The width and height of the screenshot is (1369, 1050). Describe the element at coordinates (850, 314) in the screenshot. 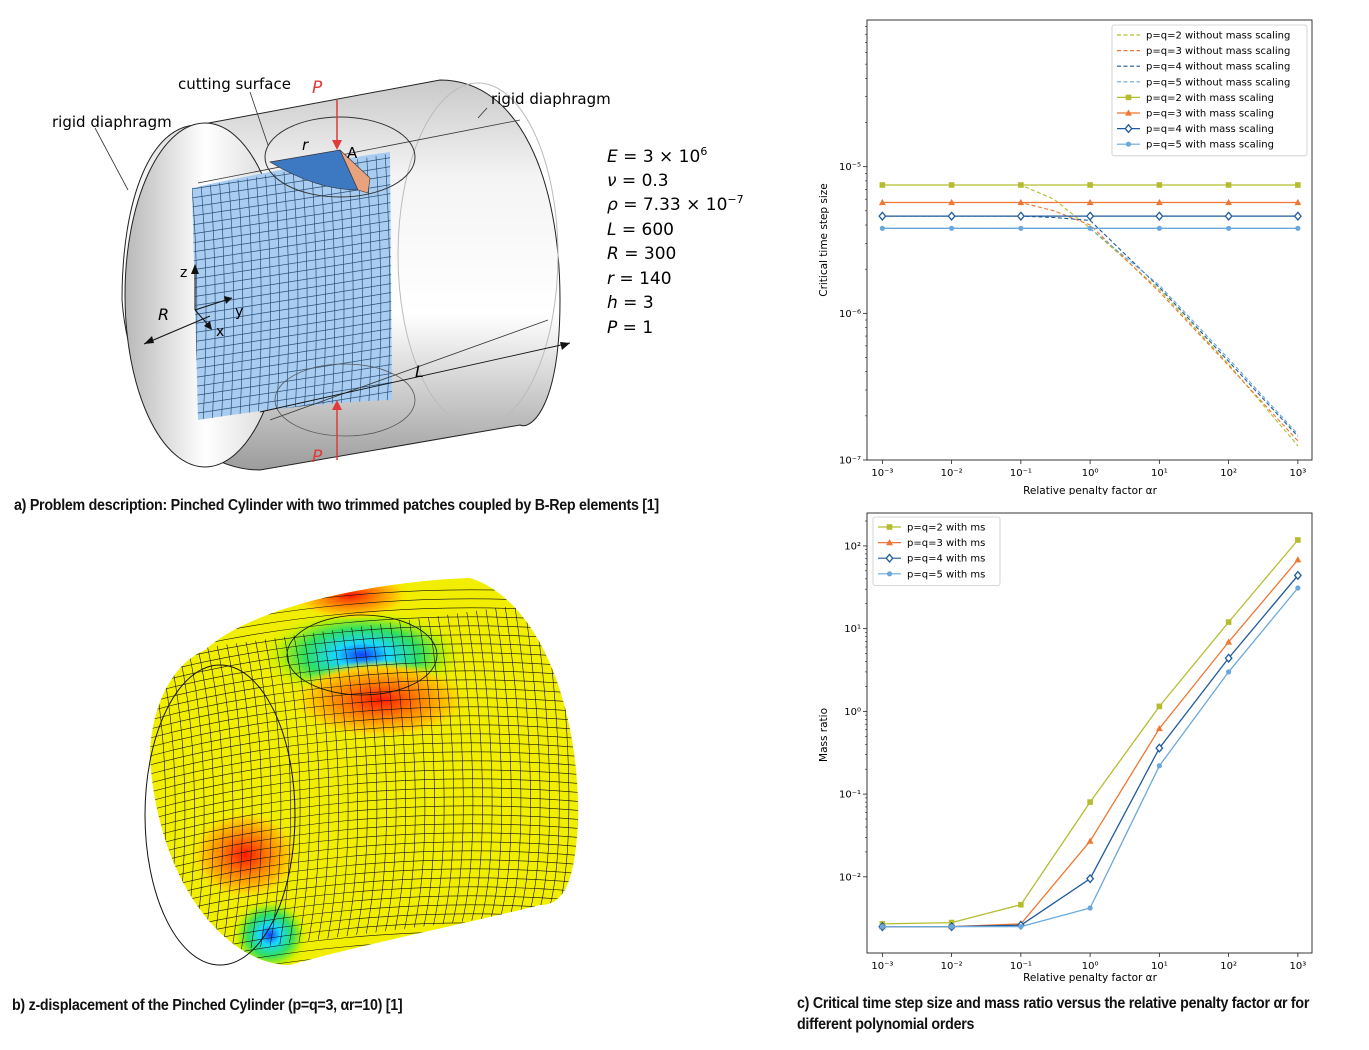

I see `y-tick-label: 10⁻⁶` at that location.